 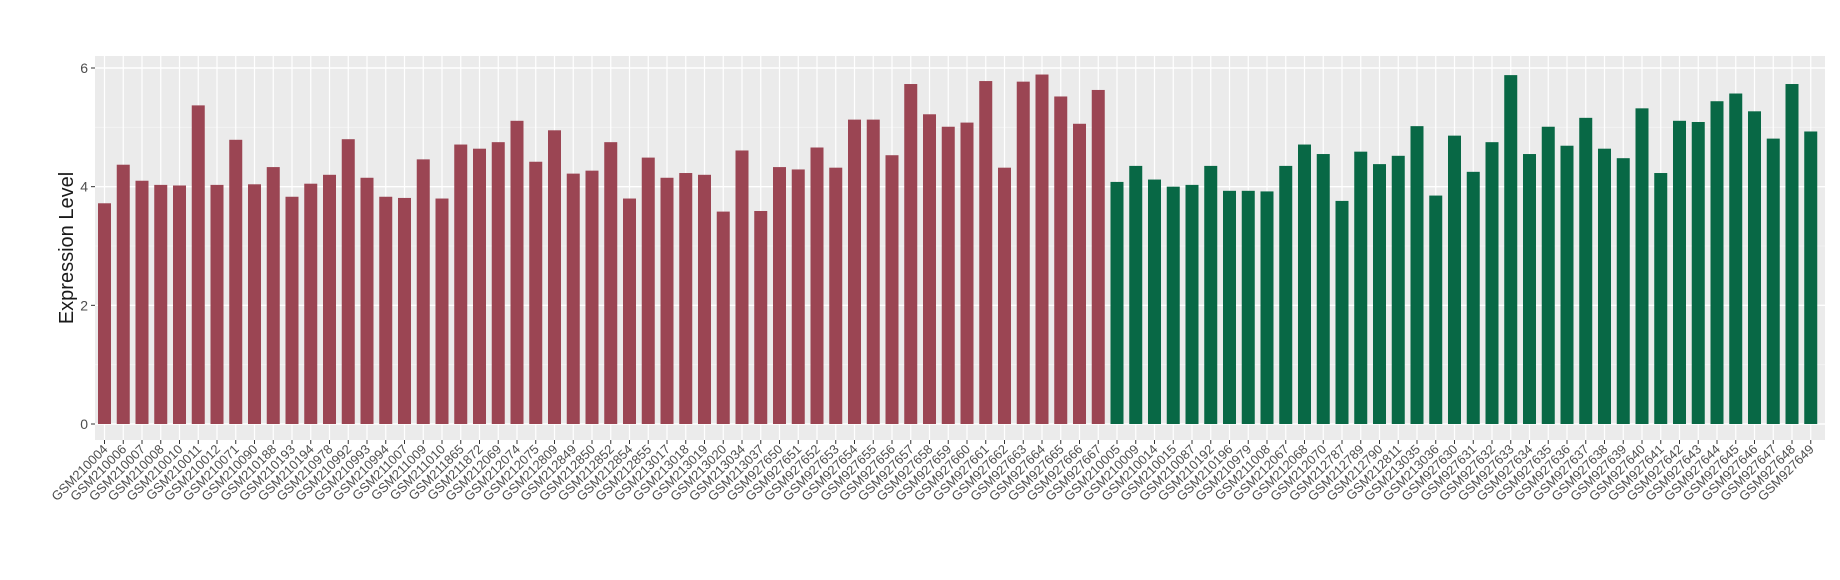 What do you see at coordinates (84, 187) in the screenshot?
I see `y-tick-label: 4` at bounding box center [84, 187].